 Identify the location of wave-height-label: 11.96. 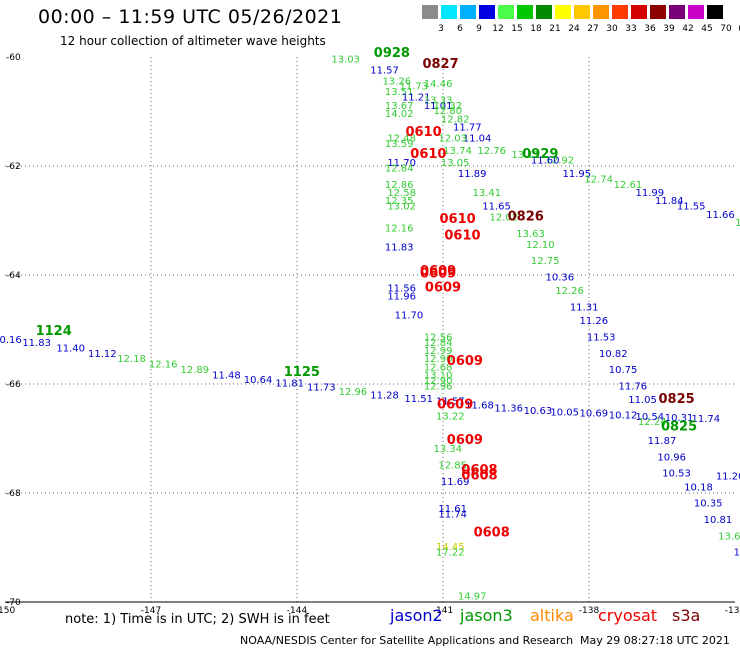
(401, 297).